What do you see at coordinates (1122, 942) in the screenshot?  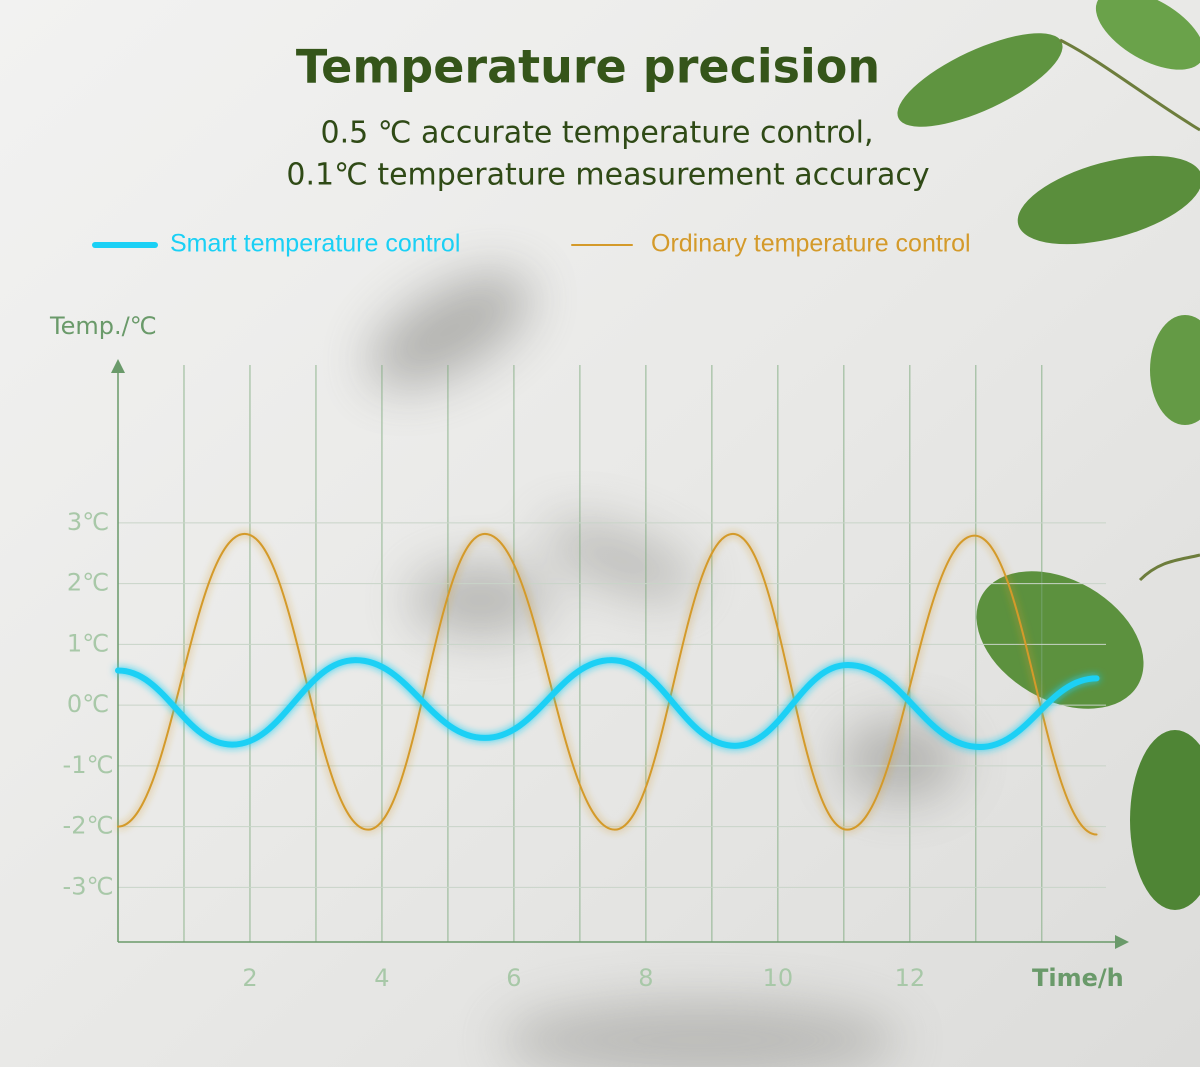 I see `x-axis-arrow` at bounding box center [1122, 942].